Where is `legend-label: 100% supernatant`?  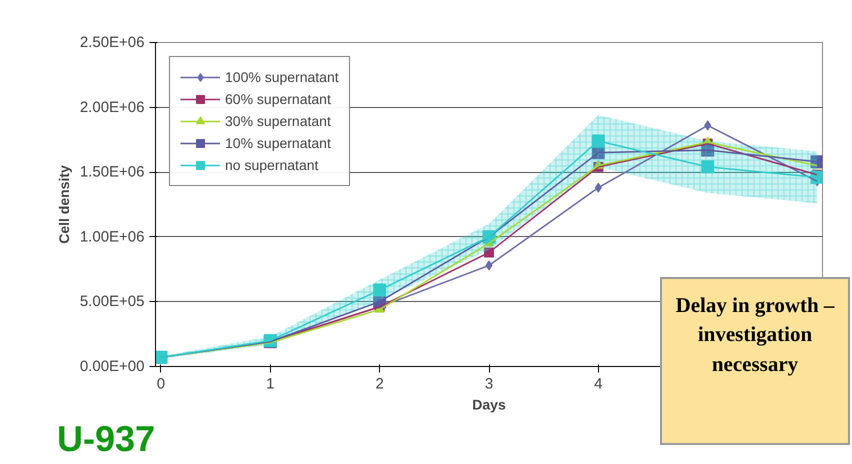 legend-label: 100% supernatant is located at coordinates (282, 77).